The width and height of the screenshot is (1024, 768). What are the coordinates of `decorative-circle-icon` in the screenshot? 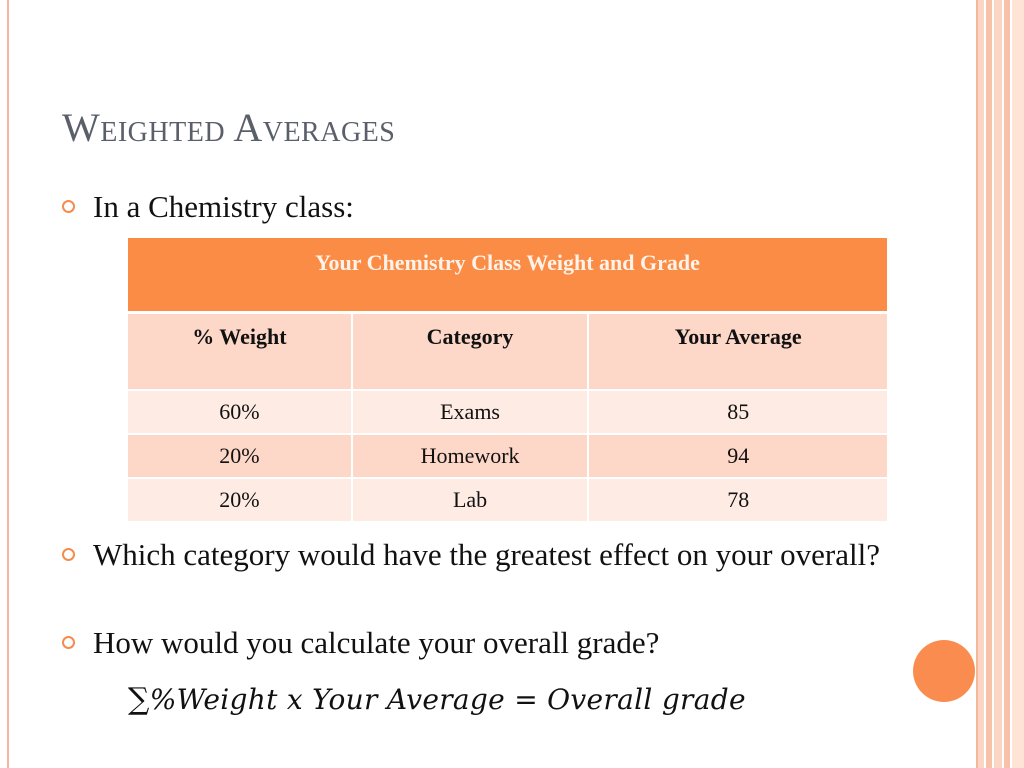 It's located at (944, 671).